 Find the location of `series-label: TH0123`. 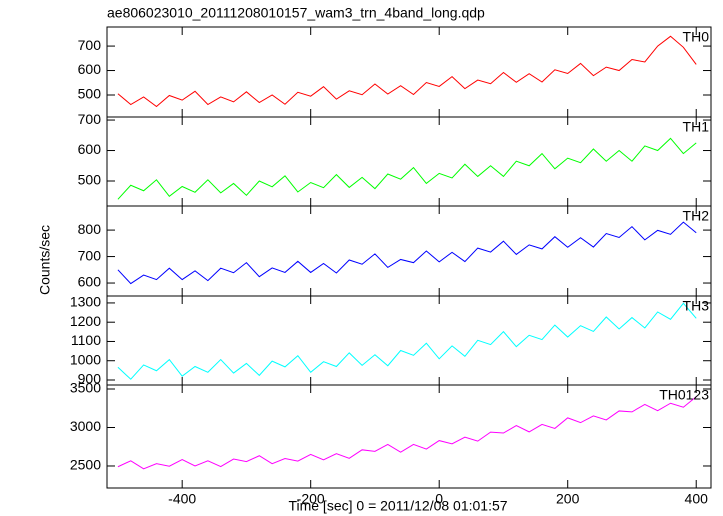

series-label: TH0123 is located at coordinates (684, 395).